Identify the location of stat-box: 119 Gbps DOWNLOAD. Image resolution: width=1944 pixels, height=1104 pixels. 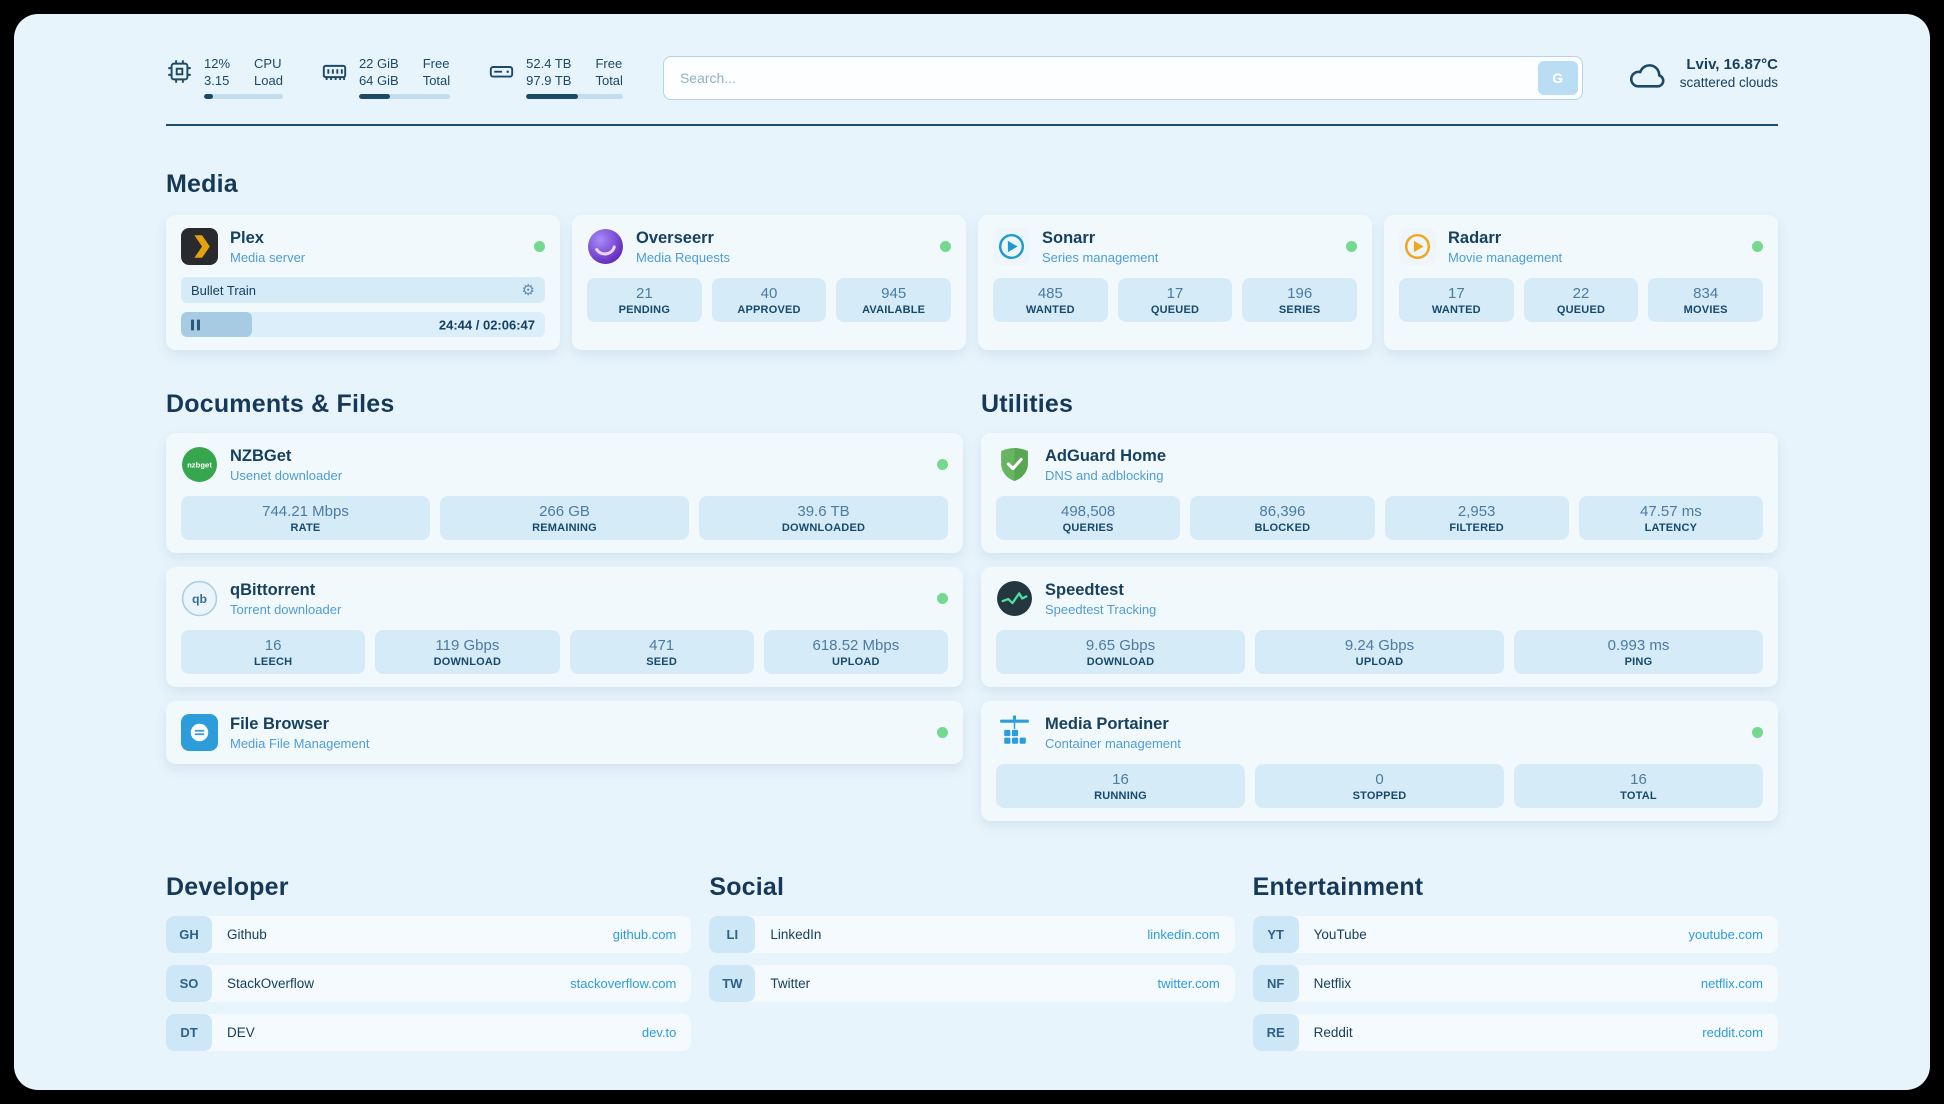
(467, 652).